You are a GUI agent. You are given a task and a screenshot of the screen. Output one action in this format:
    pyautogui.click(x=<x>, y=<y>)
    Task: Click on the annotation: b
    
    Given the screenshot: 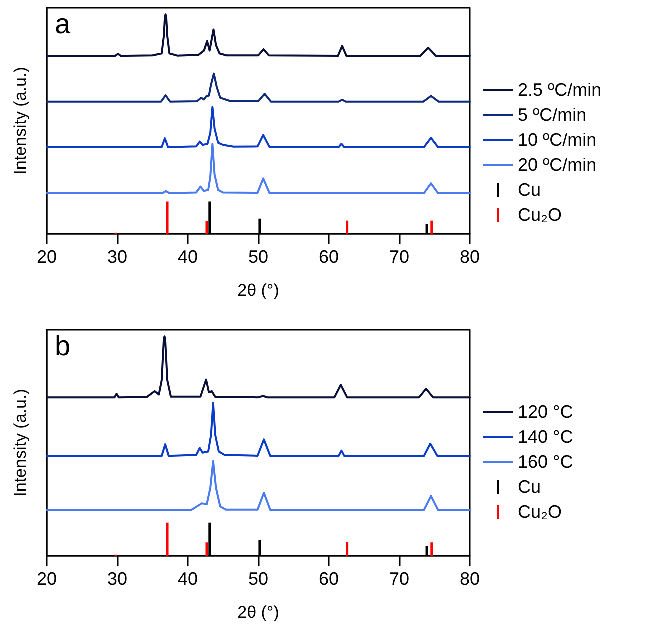 What is the action you would take?
    pyautogui.click(x=63, y=346)
    